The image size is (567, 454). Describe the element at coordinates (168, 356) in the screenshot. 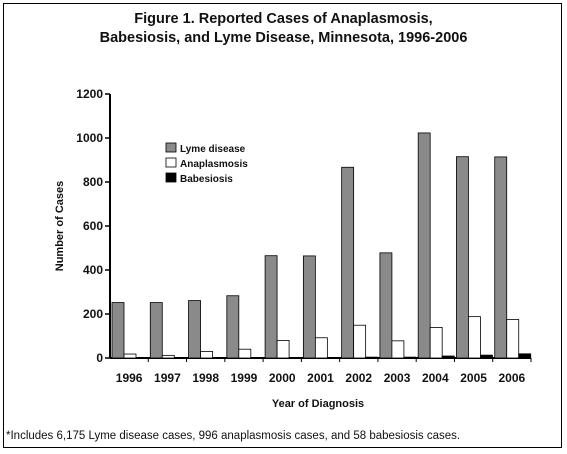

I see `bar-anaplasmosis-1997` at that location.